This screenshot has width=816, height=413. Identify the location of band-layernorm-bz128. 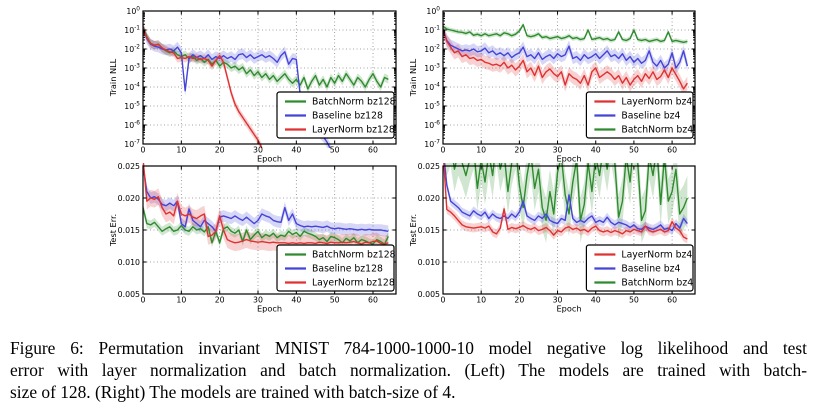
(266, 208).